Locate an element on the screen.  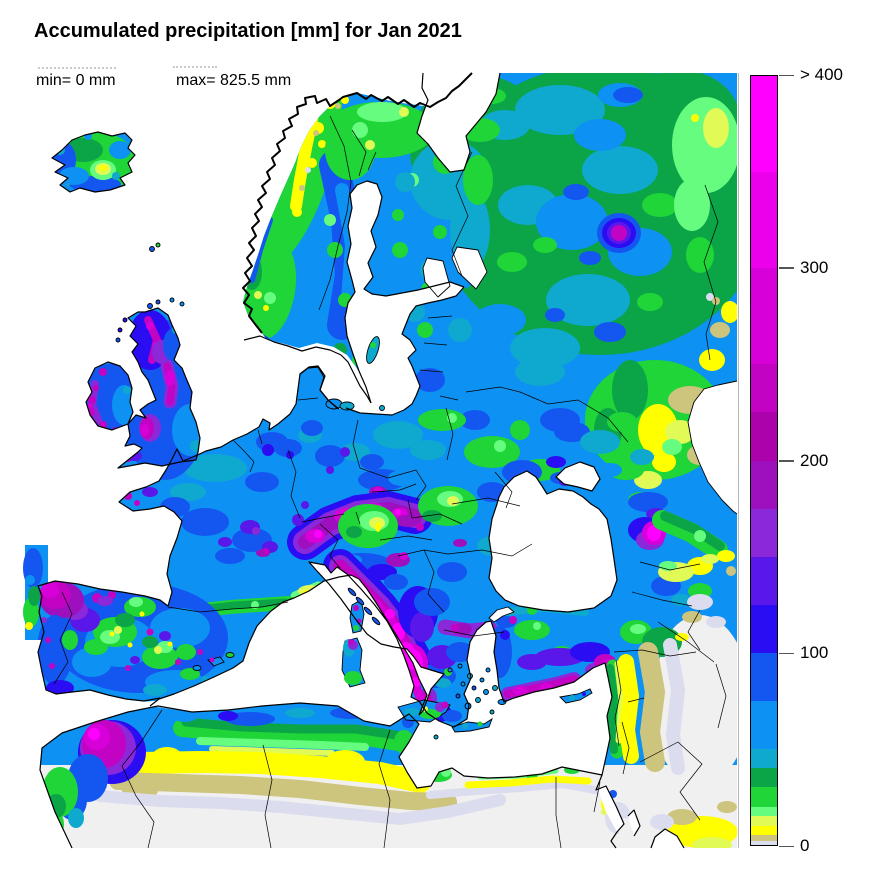
colorbar-tick-label: 200 is located at coordinates (814, 460).